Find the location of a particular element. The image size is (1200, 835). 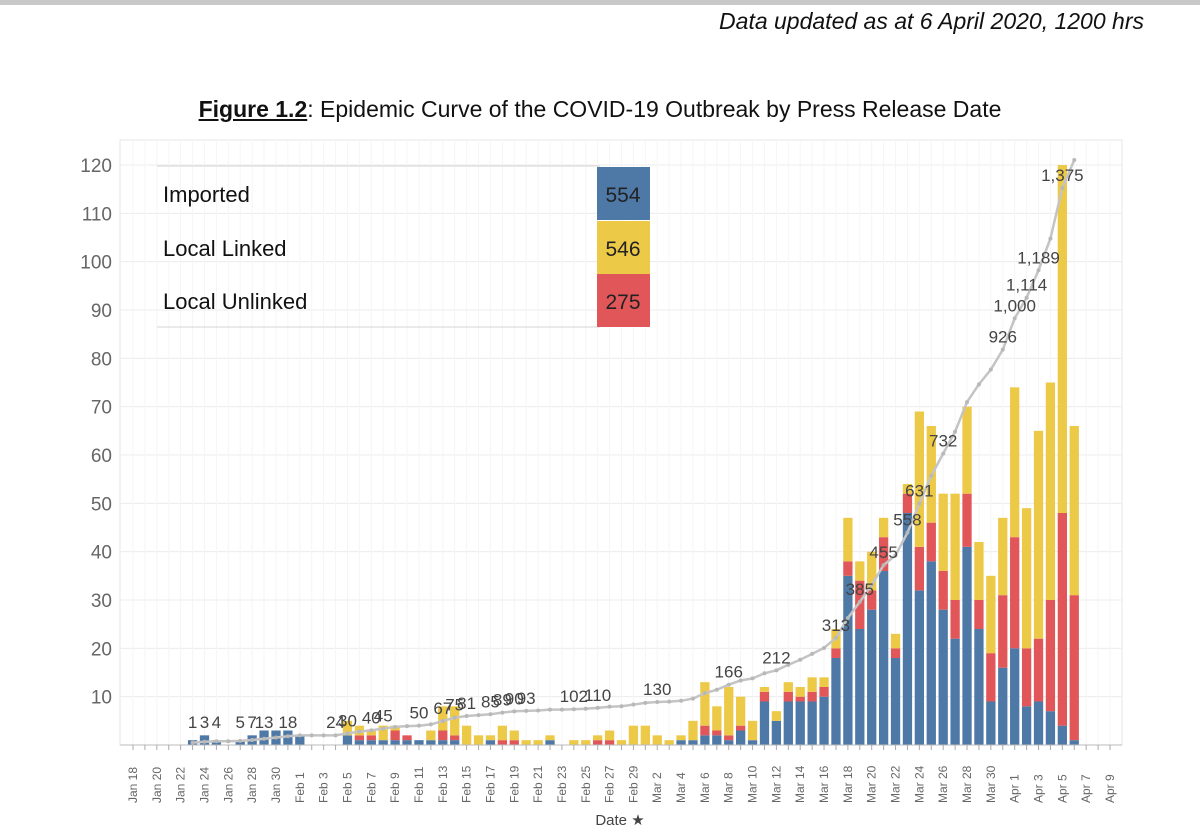

cumulative-label: 24 is located at coordinates (335, 722).